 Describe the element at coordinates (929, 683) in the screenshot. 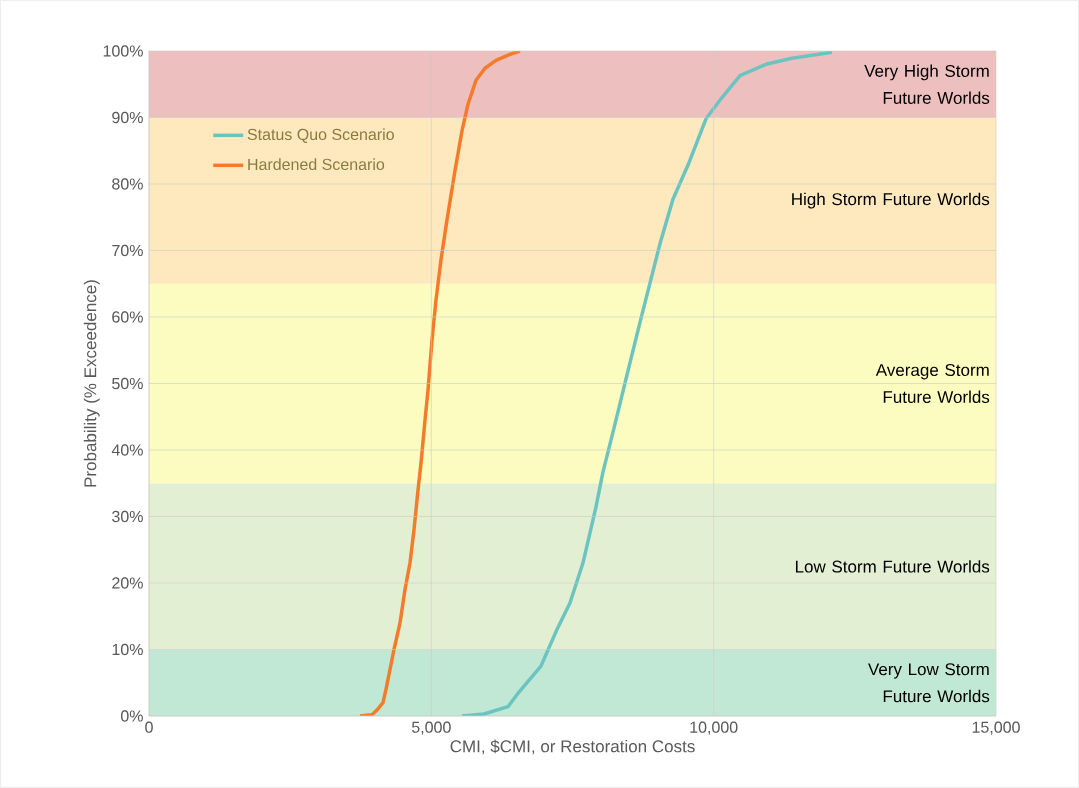

I see `band-label: Very Low Storm Future Worlds` at that location.